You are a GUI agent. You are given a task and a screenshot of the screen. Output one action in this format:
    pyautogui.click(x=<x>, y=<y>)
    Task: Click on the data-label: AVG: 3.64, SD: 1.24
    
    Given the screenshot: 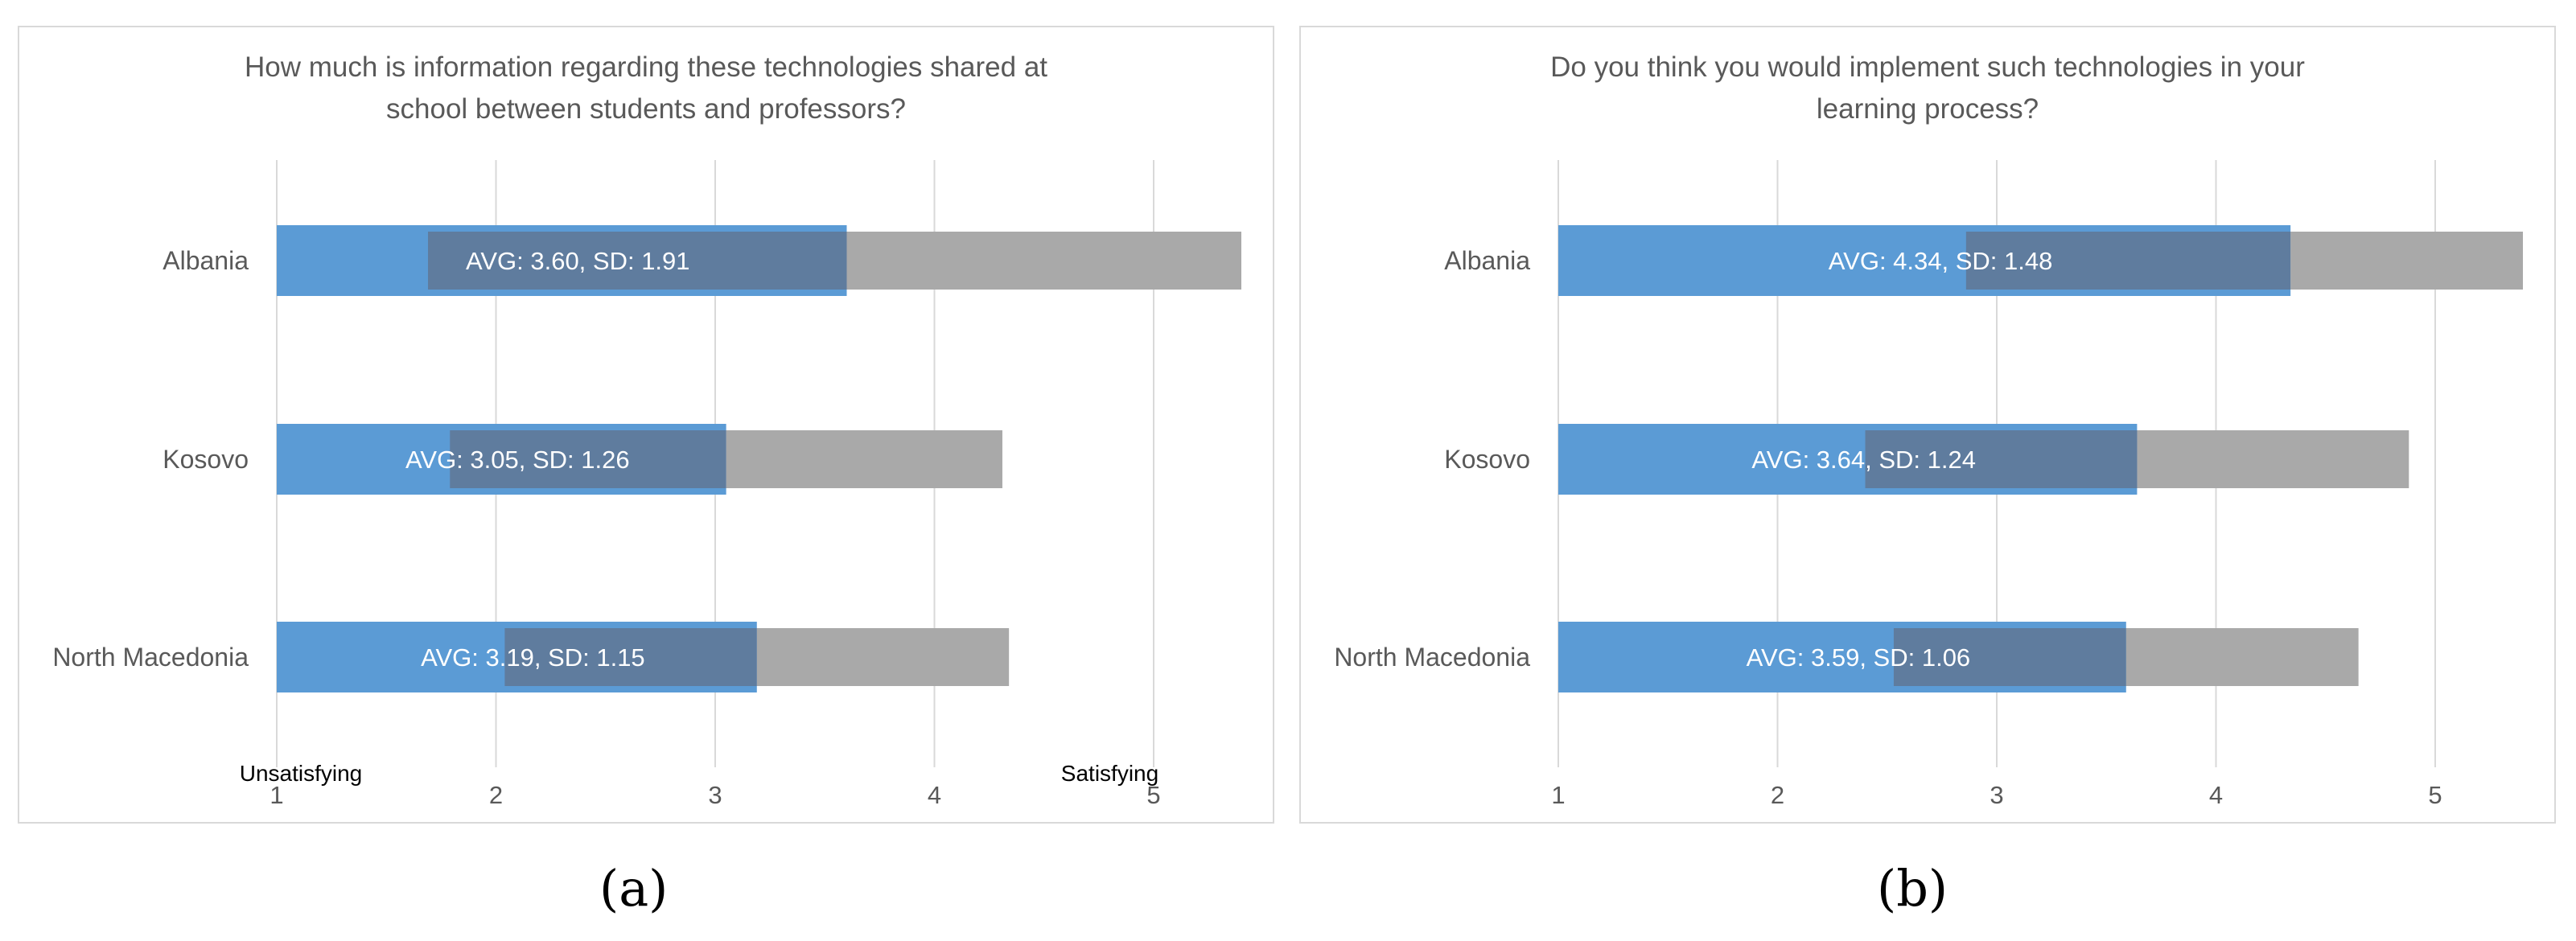 What is the action you would take?
    pyautogui.click(x=1863, y=460)
    